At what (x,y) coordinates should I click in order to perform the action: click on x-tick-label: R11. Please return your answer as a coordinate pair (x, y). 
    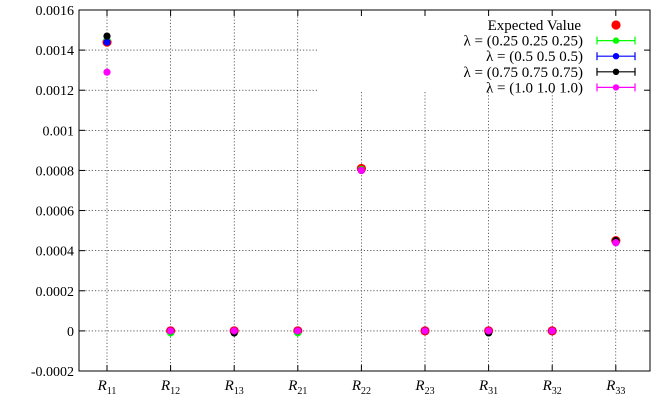
    Looking at the image, I should click on (107, 387).